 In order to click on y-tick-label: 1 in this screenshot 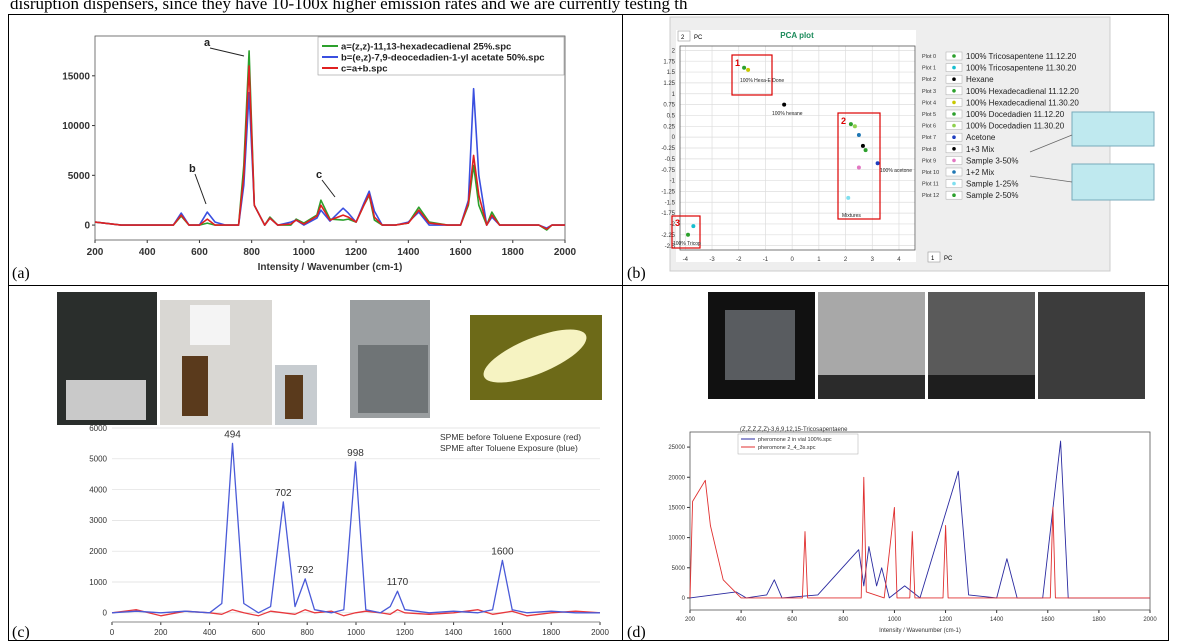, I will do `click(674, 95)`.